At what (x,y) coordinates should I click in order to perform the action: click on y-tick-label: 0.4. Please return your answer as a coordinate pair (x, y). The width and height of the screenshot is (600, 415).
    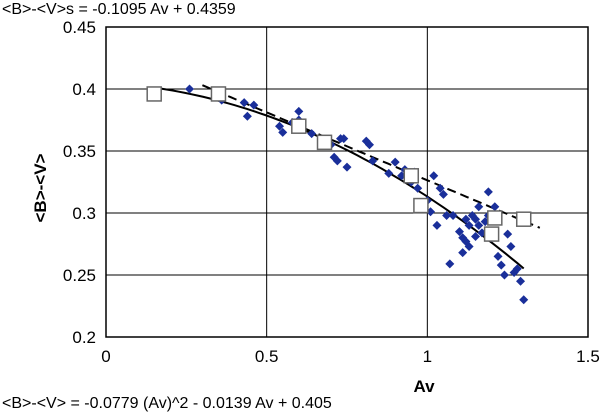
    Looking at the image, I should click on (84, 89).